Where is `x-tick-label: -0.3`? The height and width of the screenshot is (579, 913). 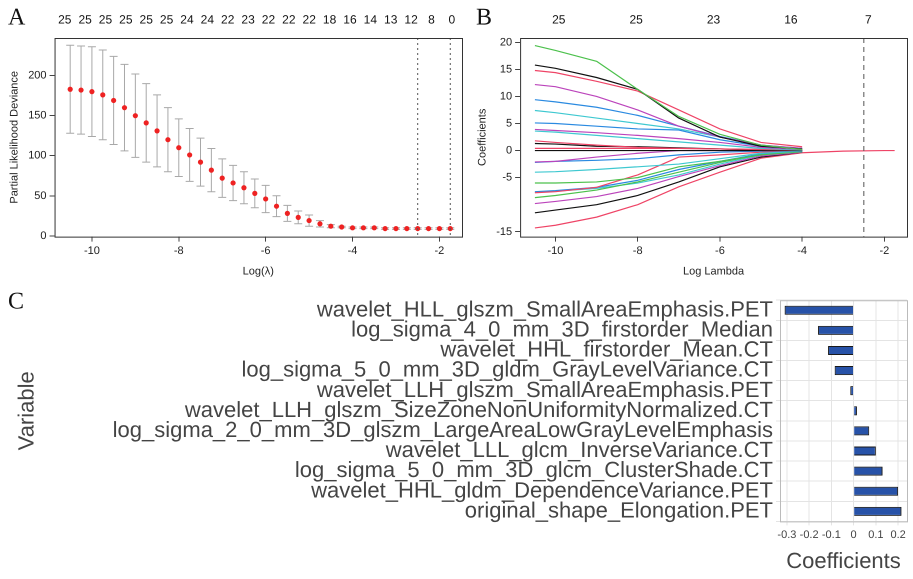 x-tick-label: -0.3 is located at coordinates (786, 535).